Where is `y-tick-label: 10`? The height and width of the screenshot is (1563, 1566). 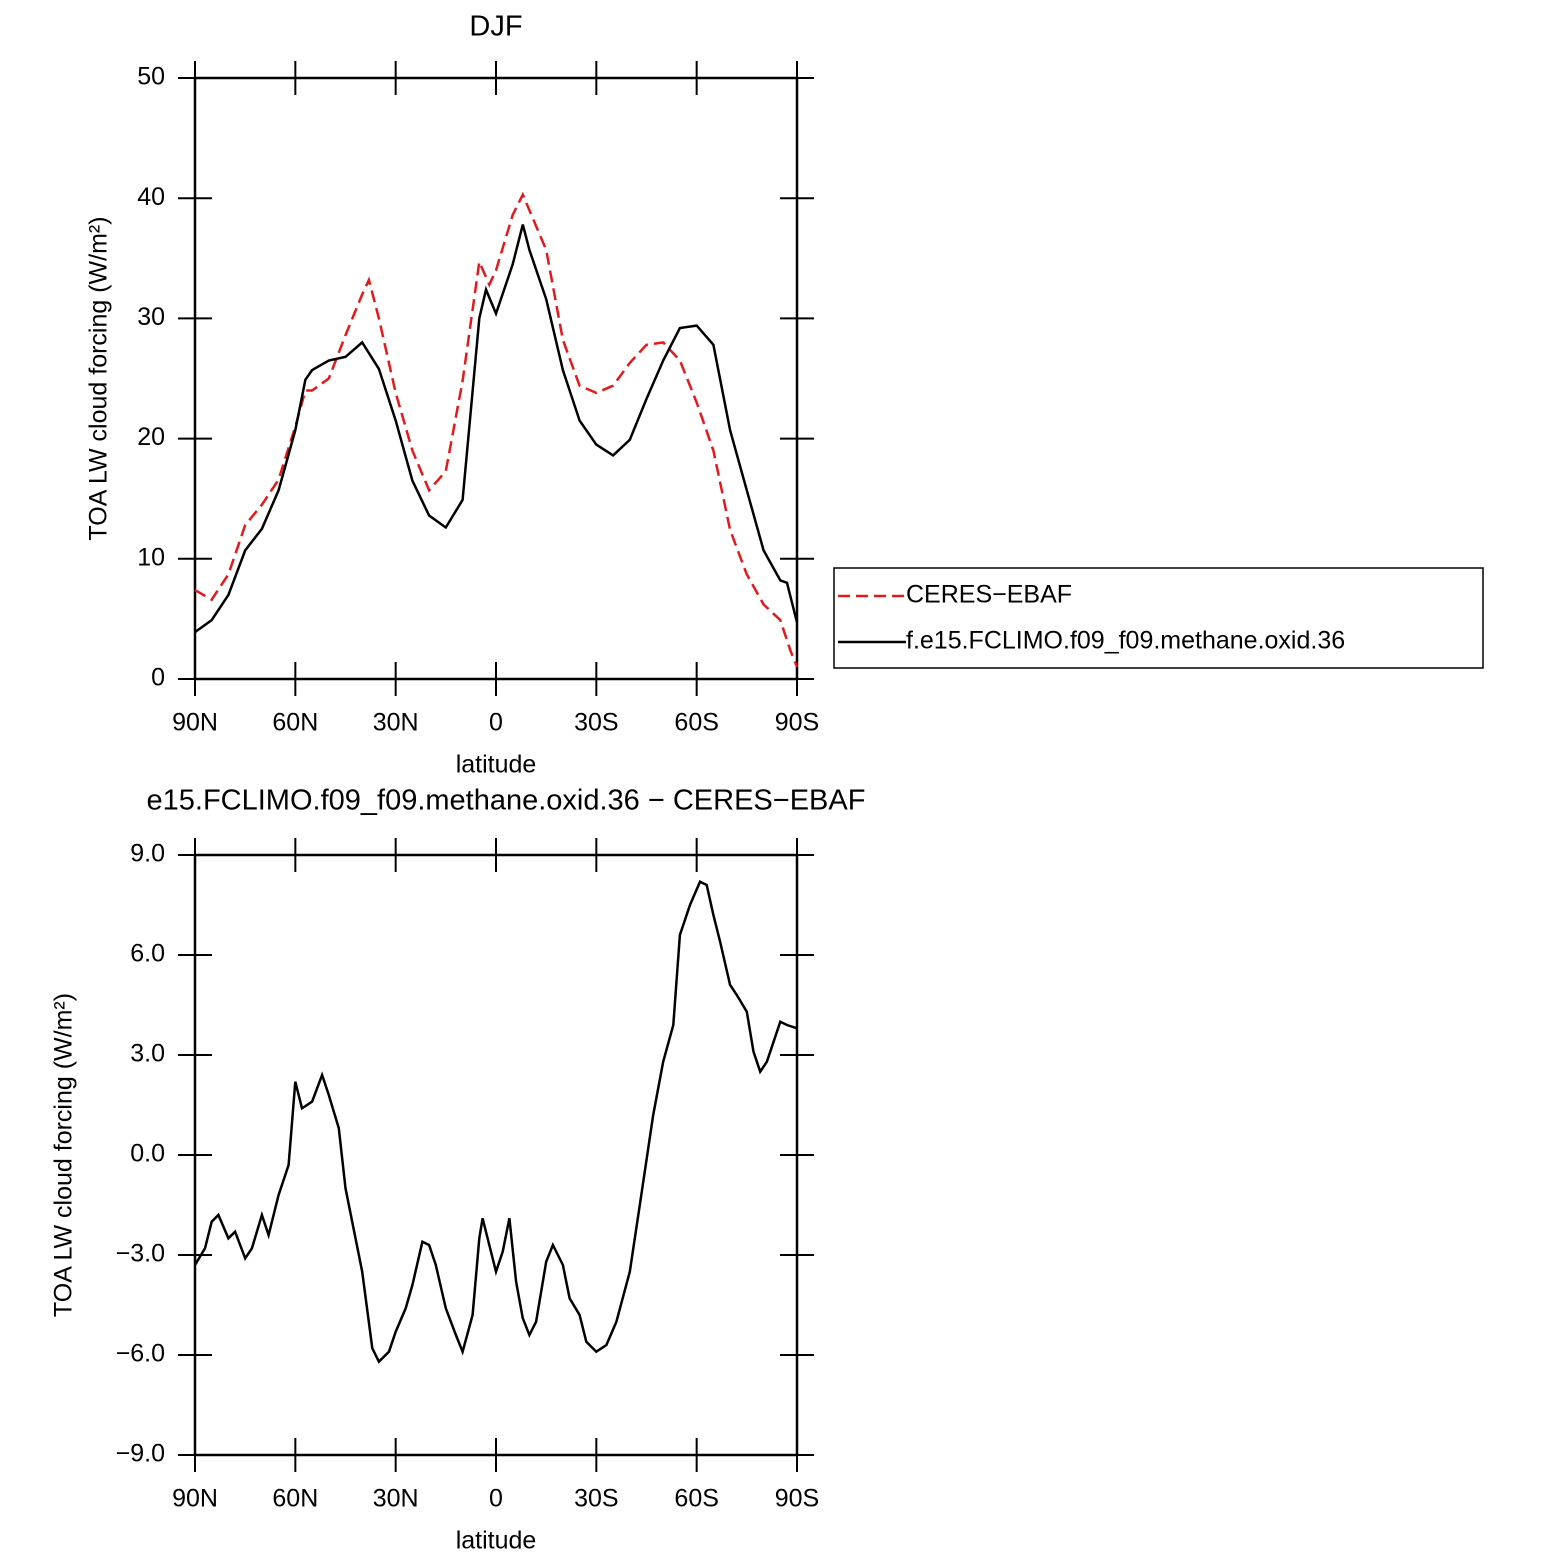 y-tick-label: 10 is located at coordinates (151, 557).